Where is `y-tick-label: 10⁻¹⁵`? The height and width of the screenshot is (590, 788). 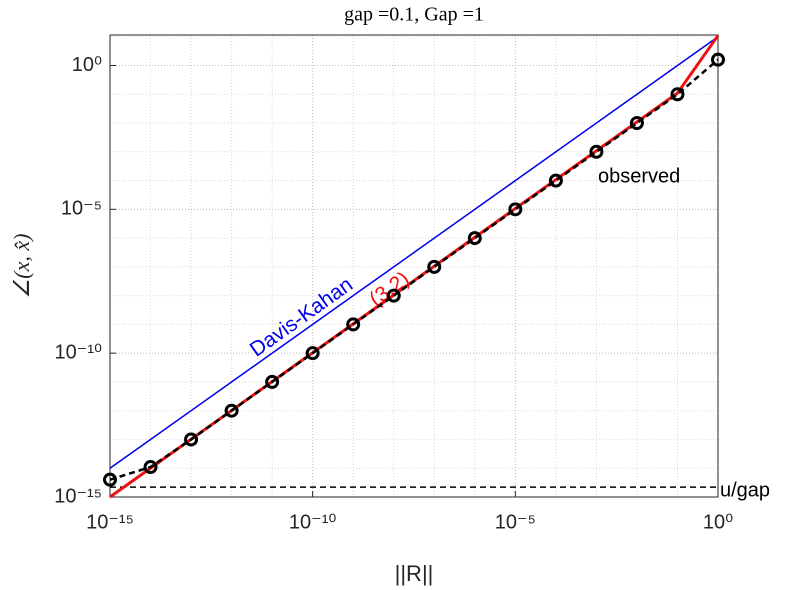 y-tick-label: 10⁻¹⁵ is located at coordinates (78, 496).